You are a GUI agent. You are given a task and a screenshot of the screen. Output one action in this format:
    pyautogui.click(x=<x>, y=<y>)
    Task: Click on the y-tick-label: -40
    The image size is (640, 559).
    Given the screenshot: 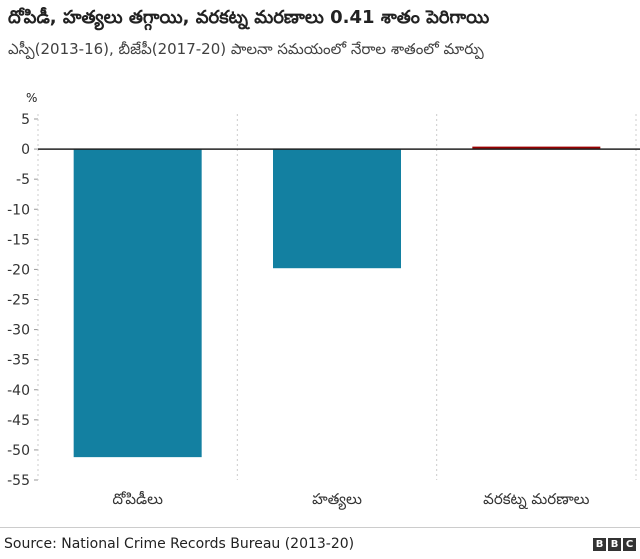 What is the action you would take?
    pyautogui.click(x=18, y=391)
    